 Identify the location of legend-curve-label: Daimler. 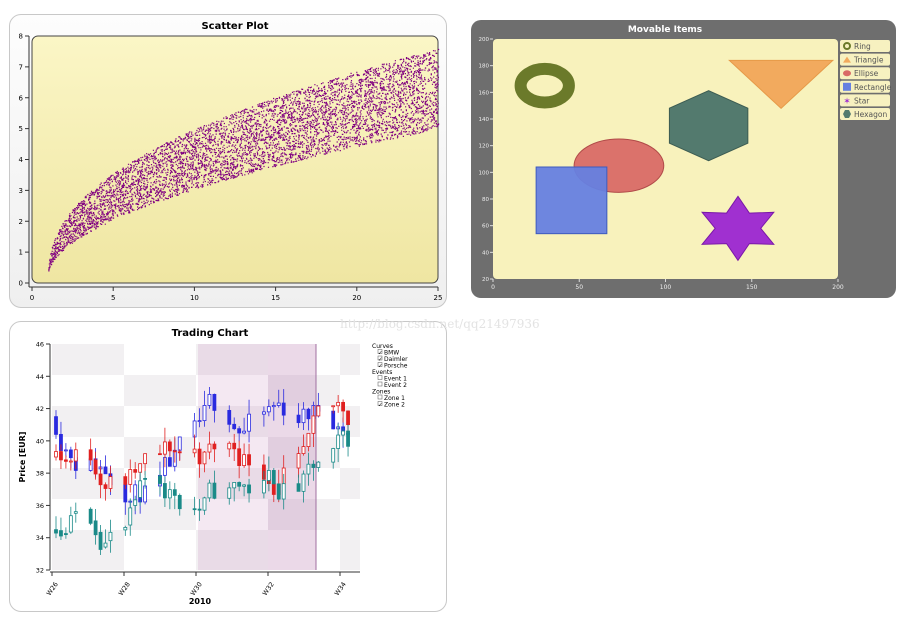
(396, 359).